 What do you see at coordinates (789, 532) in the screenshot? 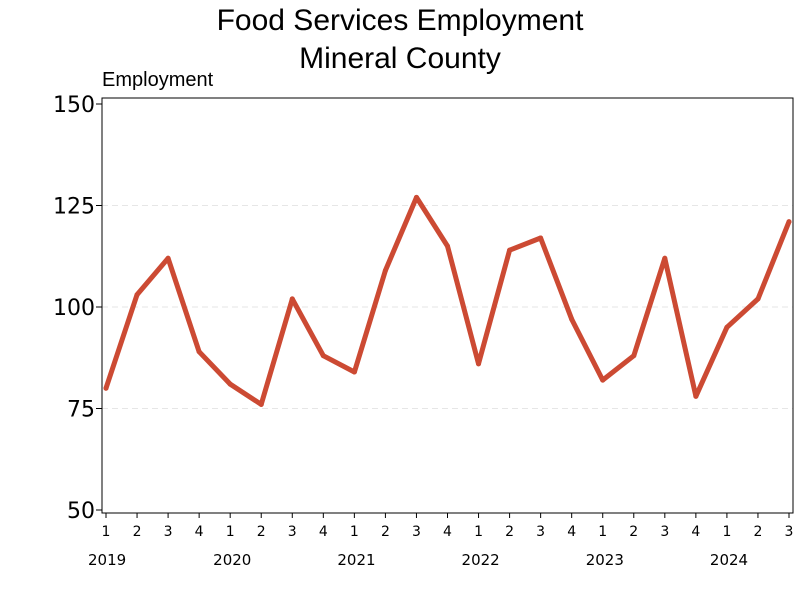
I see `x-tick-label-22: 3` at bounding box center [789, 532].